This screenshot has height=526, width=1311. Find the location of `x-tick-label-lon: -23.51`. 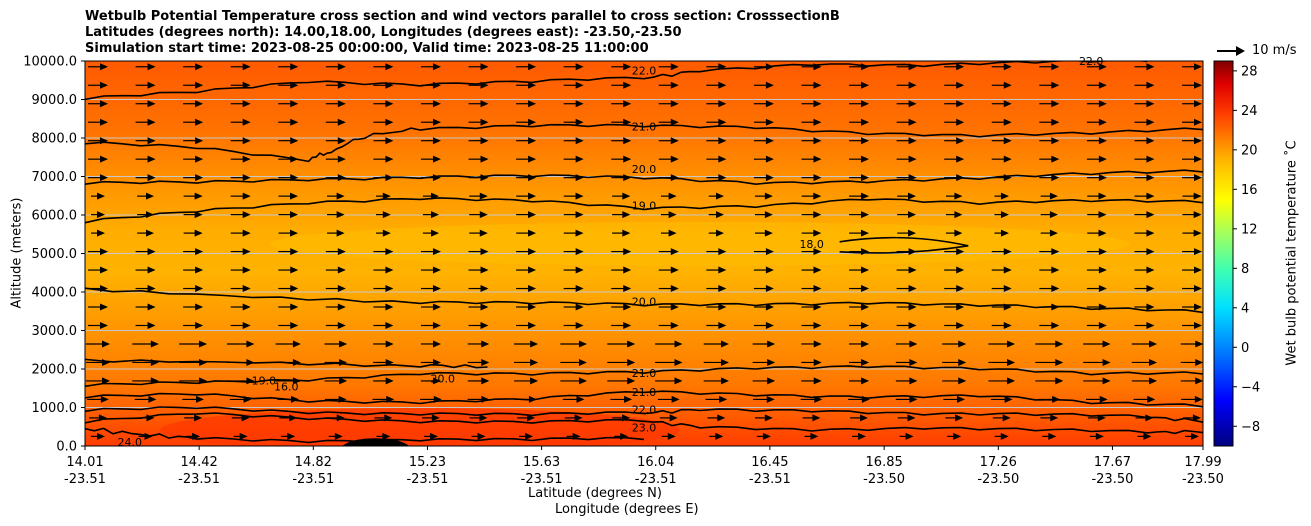

x-tick-label-lon: -23.51 is located at coordinates (199, 479).